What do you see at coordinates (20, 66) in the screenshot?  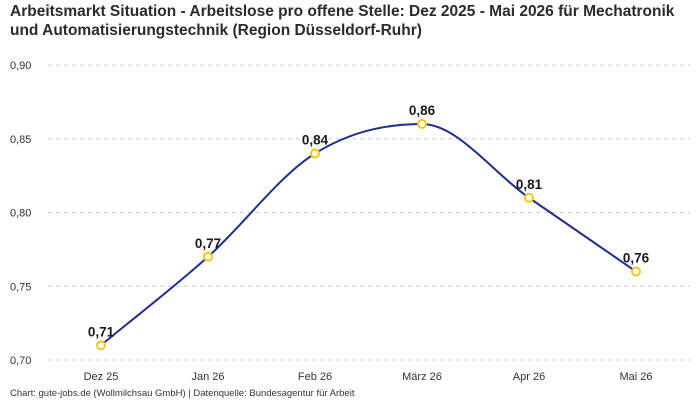 I see `y-tick-label: 0,90` at bounding box center [20, 66].